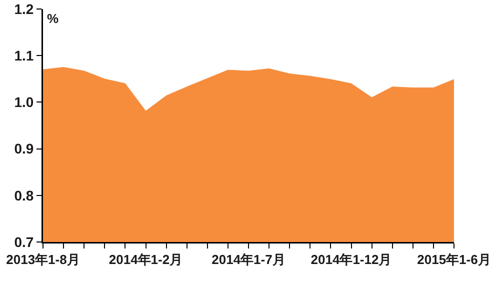  Describe the element at coordinates (454, 260) in the screenshot. I see `x-tick-label: 2015年1-6月` at that location.